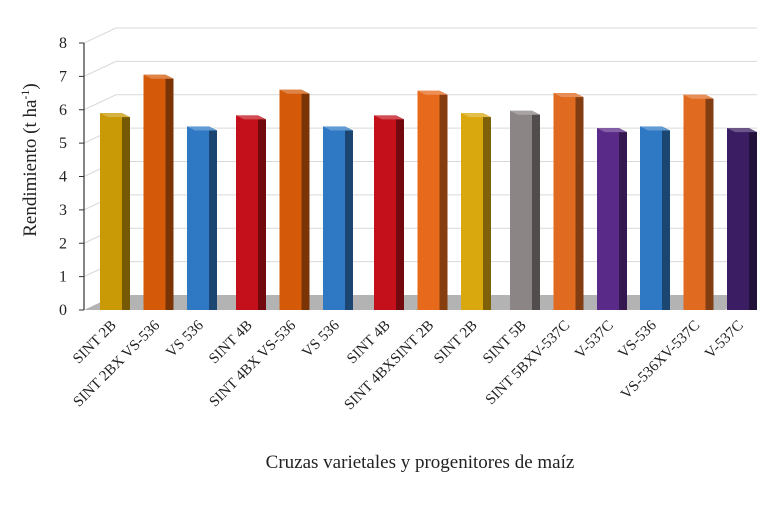  I want to click on y-tick-label: 4, so click(63, 177).